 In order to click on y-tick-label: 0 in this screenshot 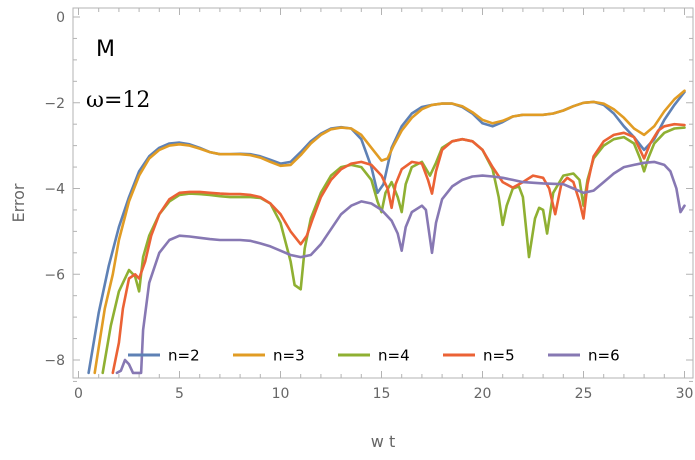, I will do `click(60, 18)`.